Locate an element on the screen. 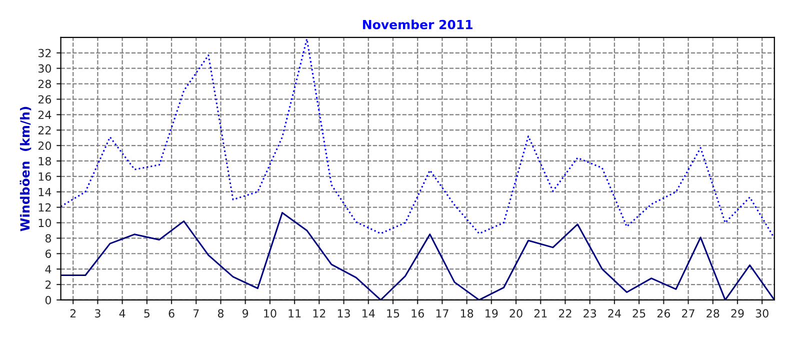 Image resolution: width=800 pixels, height=350 pixels. x-tick-label: 13 is located at coordinates (344, 313).